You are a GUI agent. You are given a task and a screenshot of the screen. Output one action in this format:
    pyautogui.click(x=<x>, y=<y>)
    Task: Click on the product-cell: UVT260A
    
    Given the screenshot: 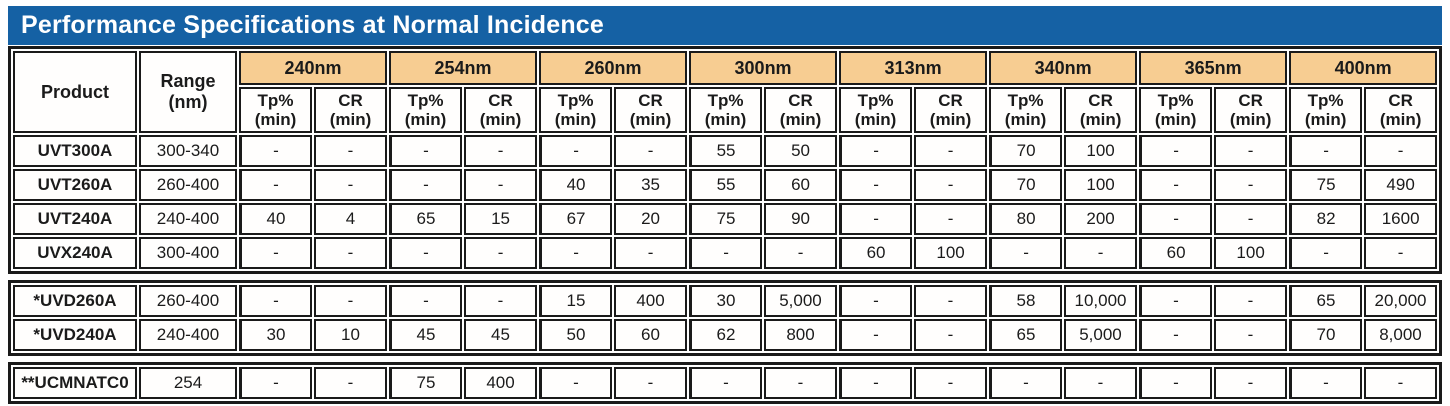 What is the action you would take?
    pyautogui.click(x=75, y=185)
    